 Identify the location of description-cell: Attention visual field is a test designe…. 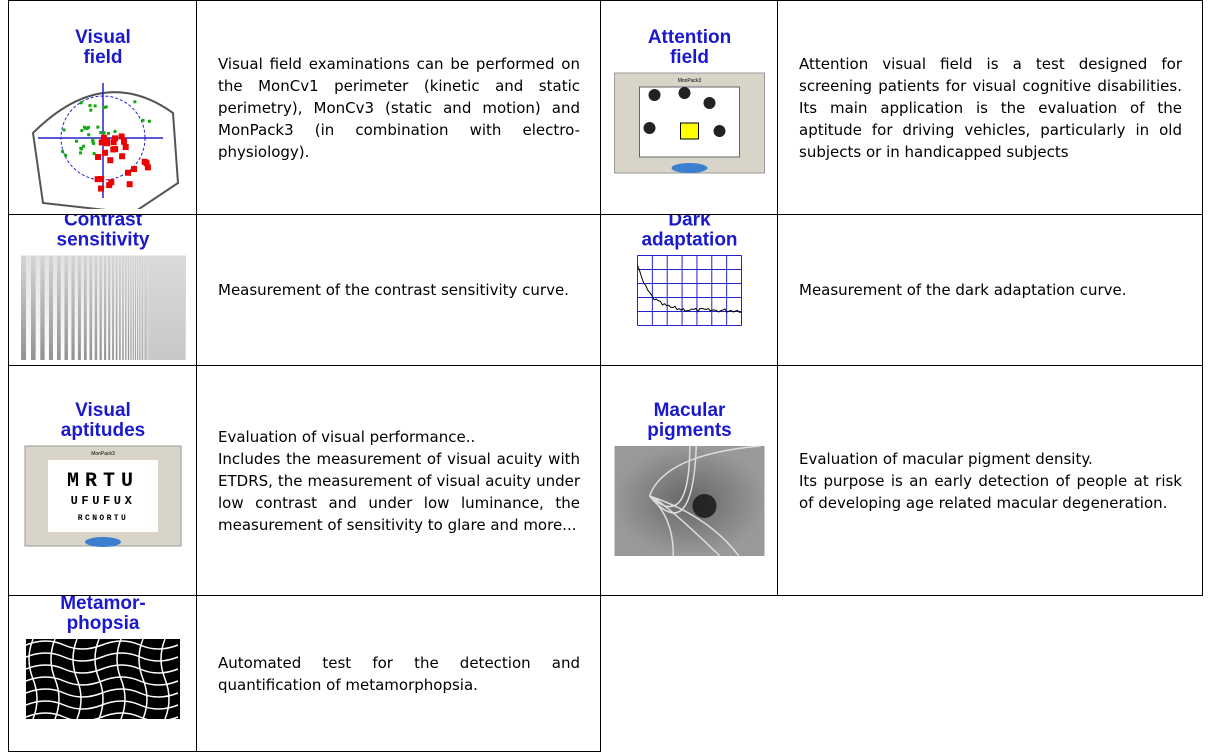
(990, 107).